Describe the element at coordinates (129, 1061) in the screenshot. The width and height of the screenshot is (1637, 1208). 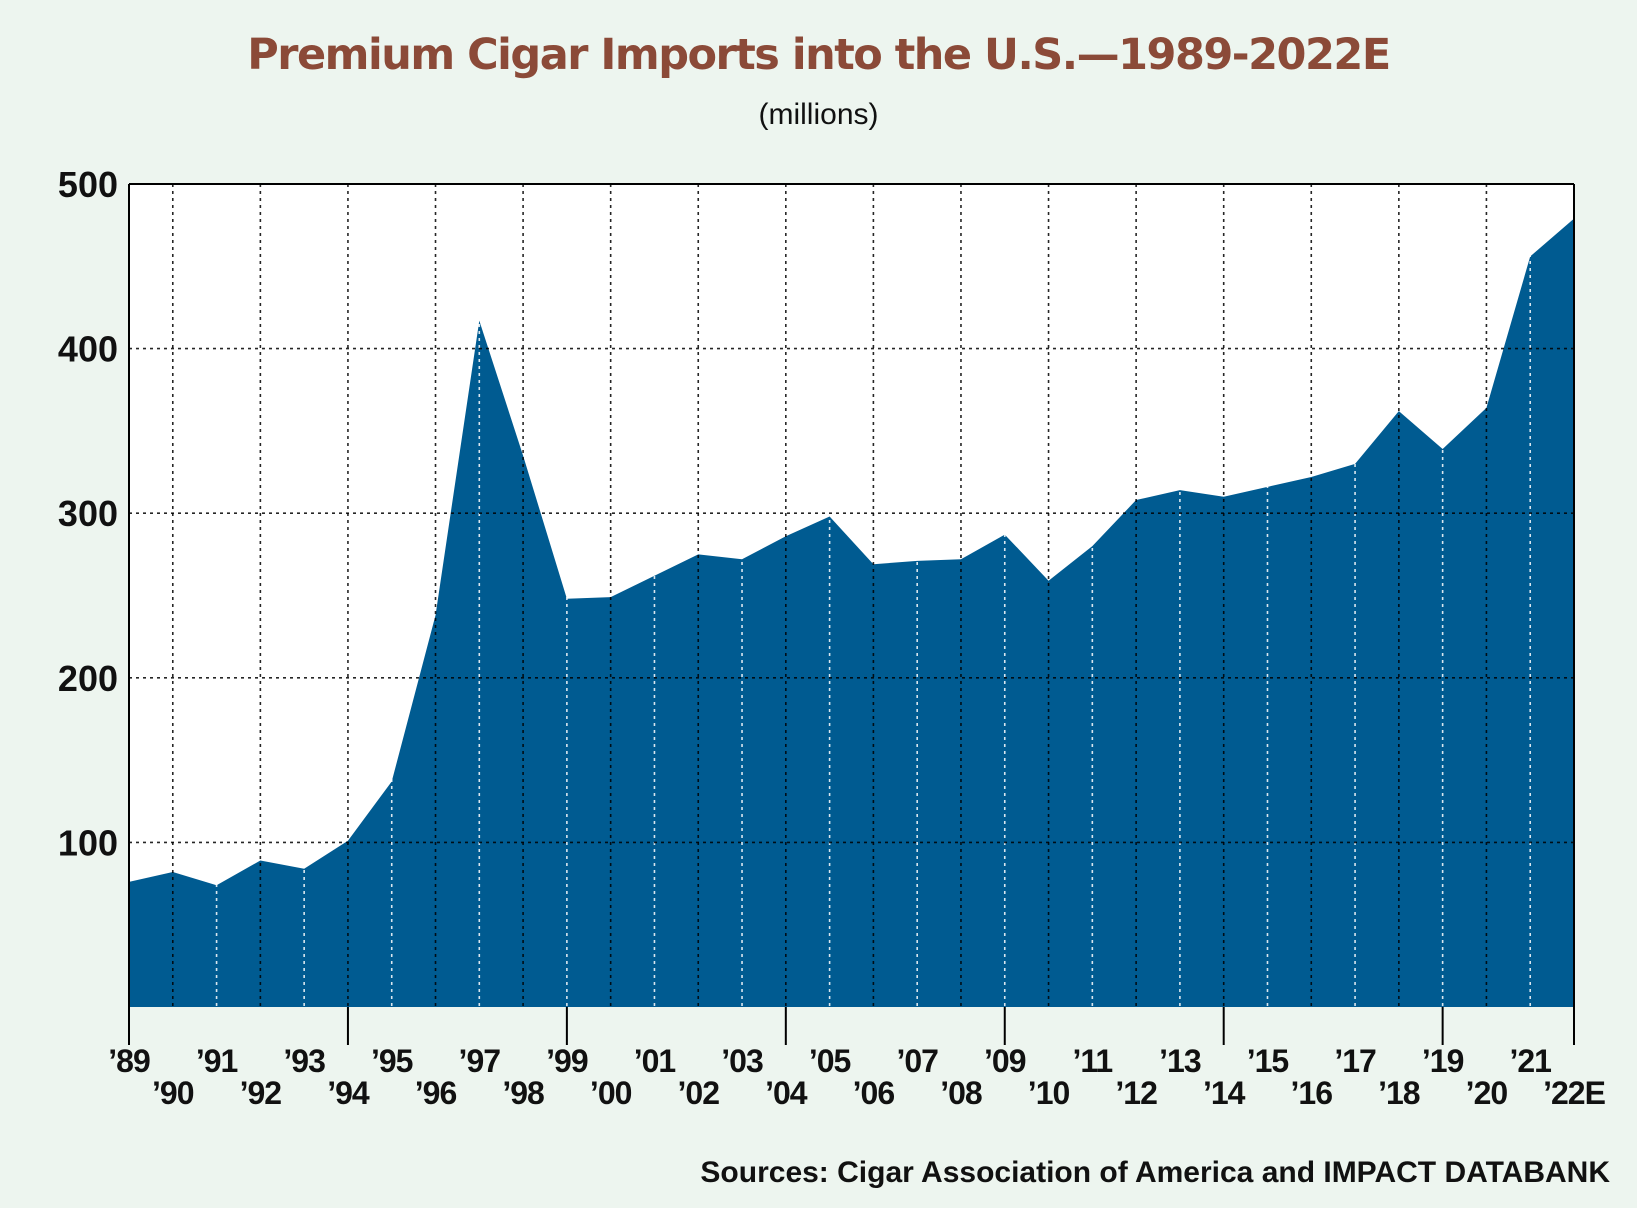
I see `x-tick-label: ’89` at that location.